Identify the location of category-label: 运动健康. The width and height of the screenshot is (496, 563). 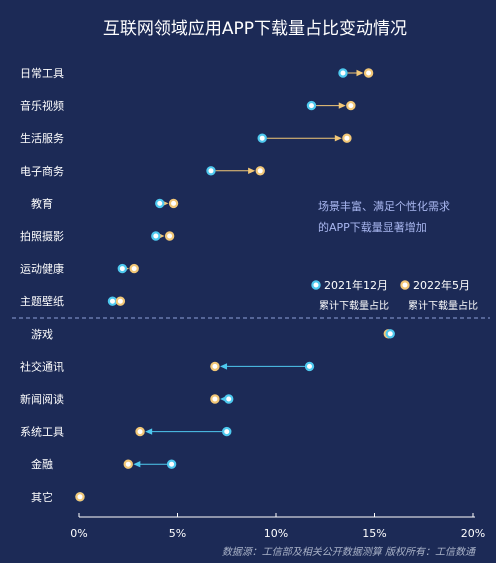
(42, 269).